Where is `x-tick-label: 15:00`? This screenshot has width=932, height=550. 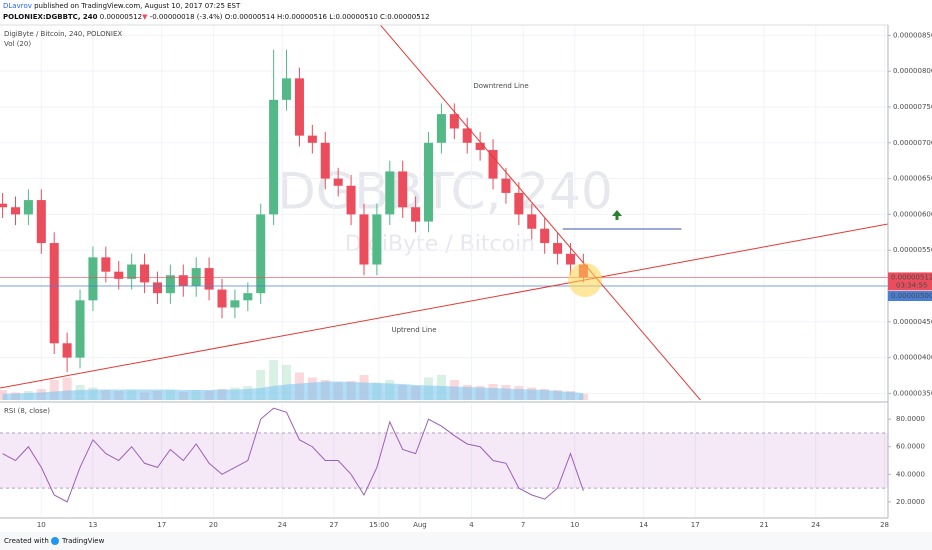 x-tick-label: 15:00 is located at coordinates (379, 525).